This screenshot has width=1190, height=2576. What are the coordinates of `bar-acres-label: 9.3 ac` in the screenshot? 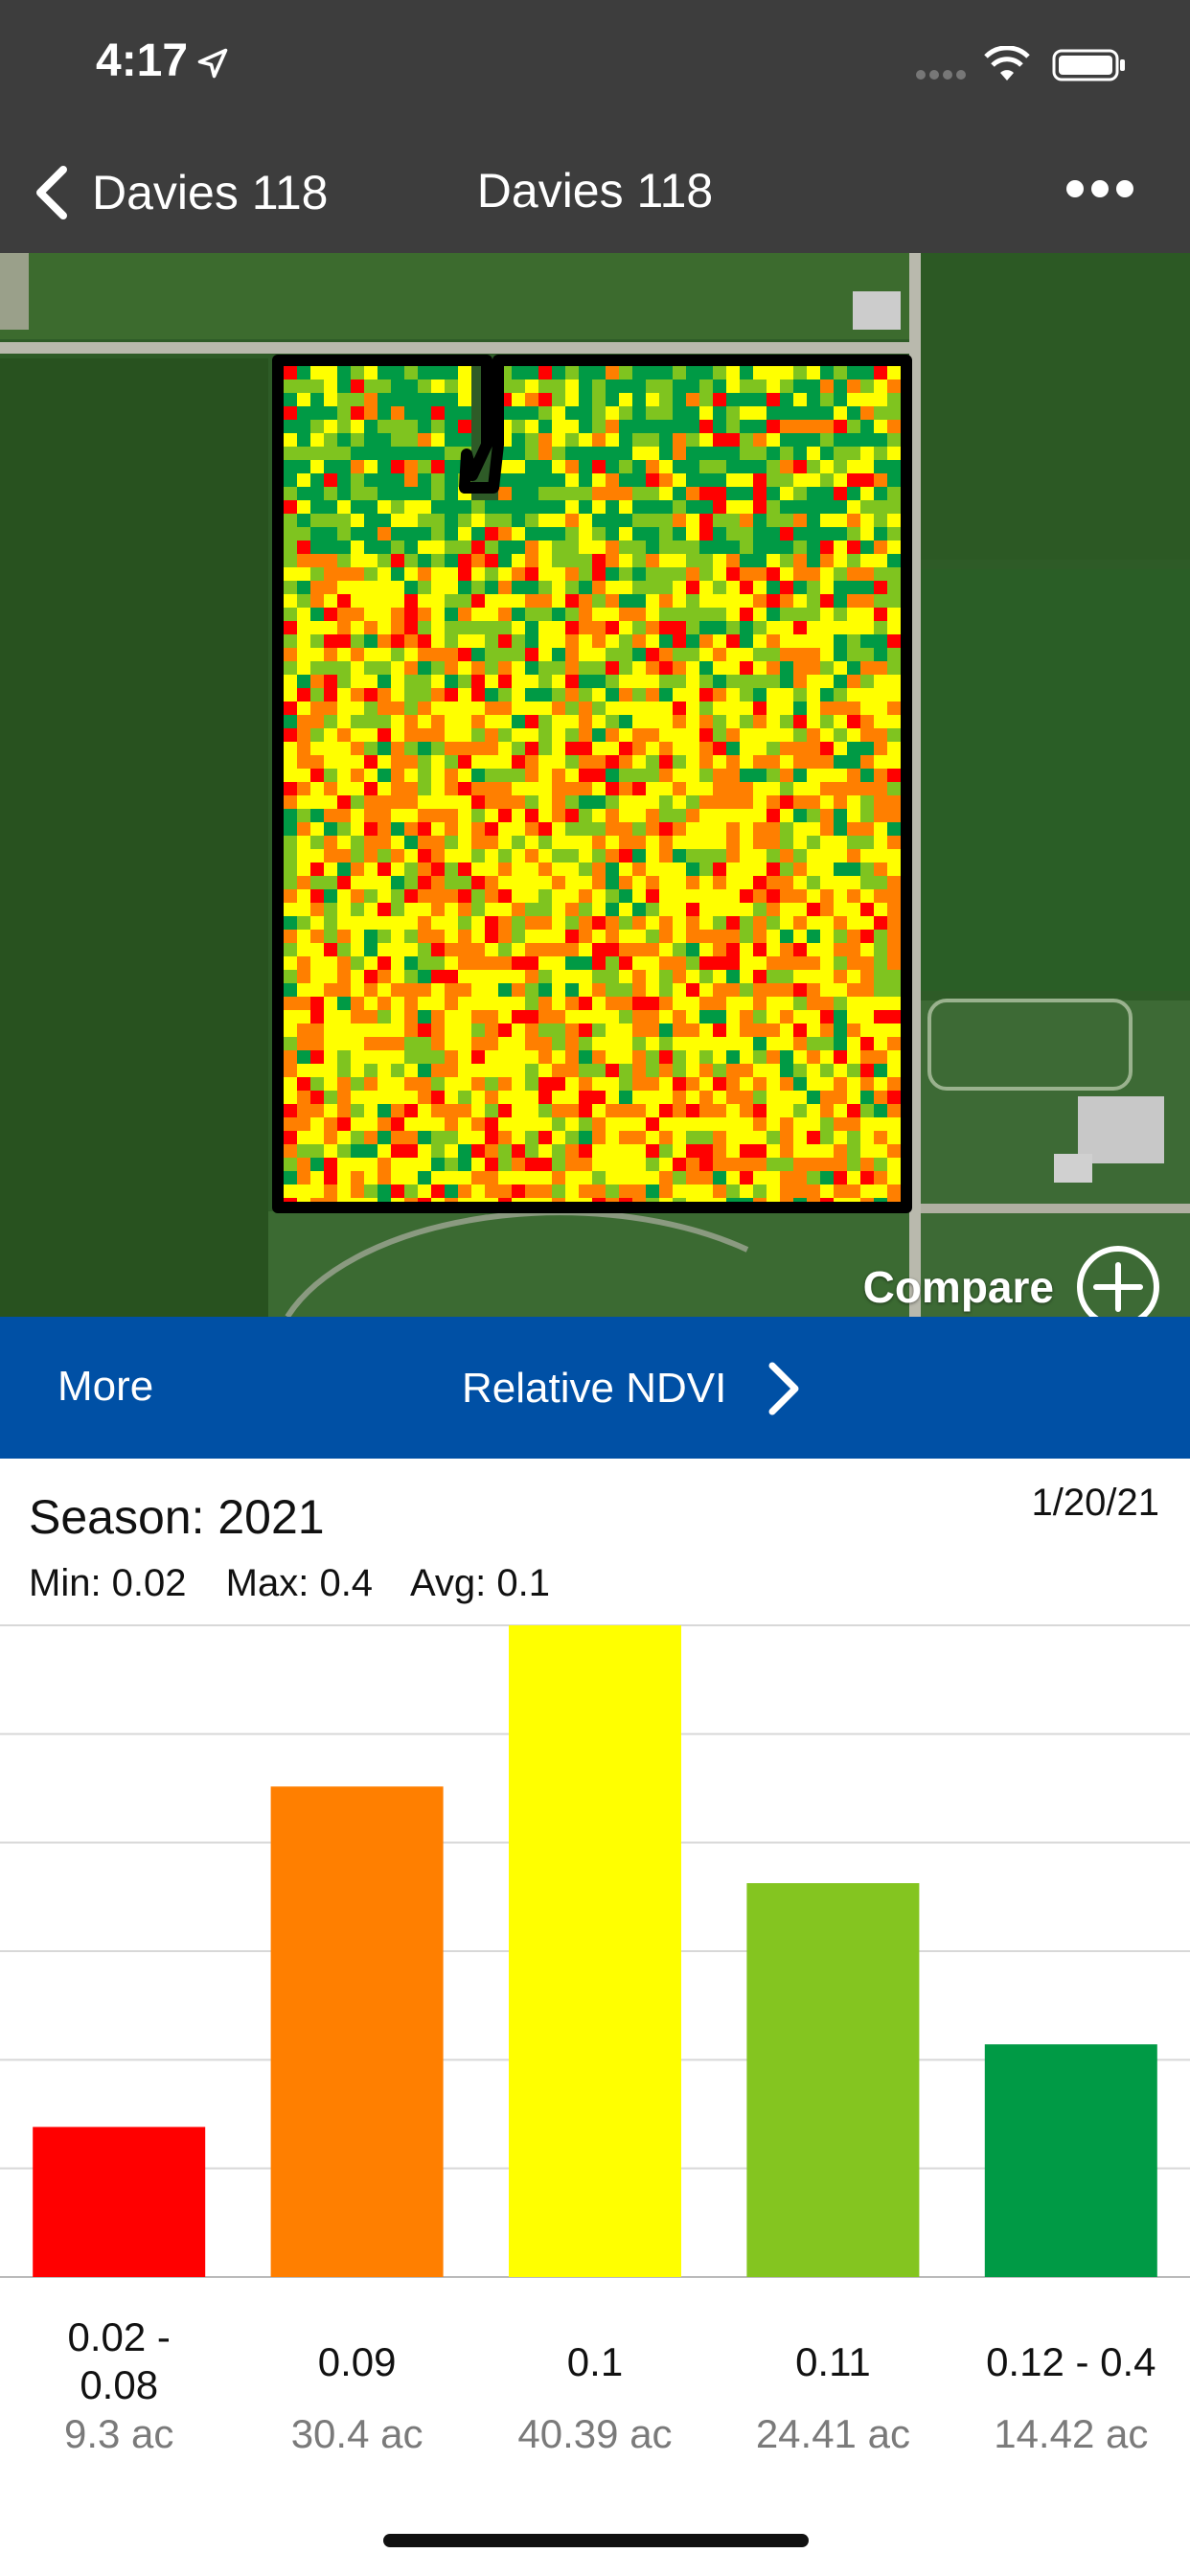 It's located at (119, 2433).